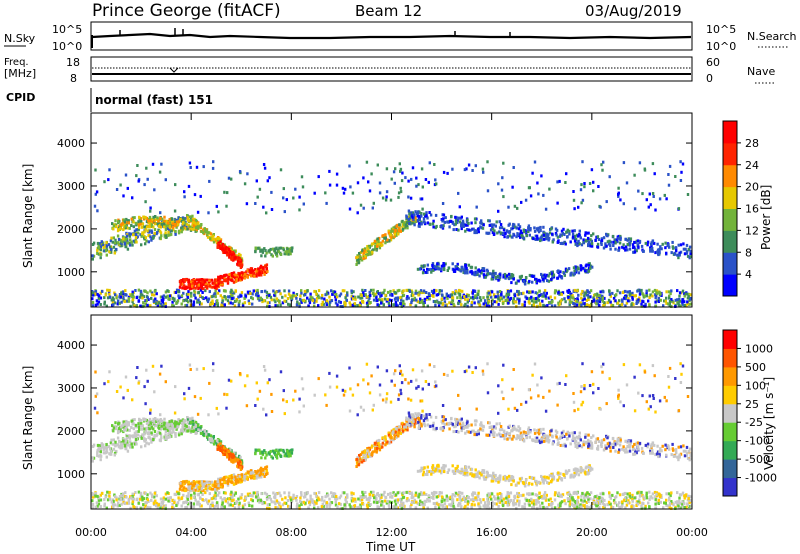 This screenshot has width=800, height=554. I want to click on nsky-trace, so click(391, 36).